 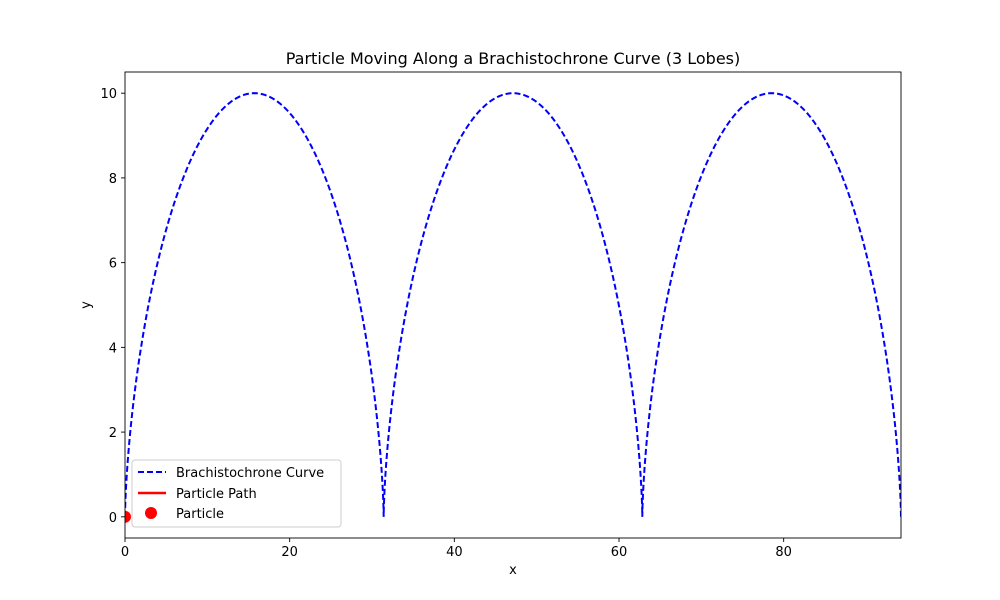 What do you see at coordinates (108, 94) in the screenshot?
I see `y-tick-label: 10` at bounding box center [108, 94].